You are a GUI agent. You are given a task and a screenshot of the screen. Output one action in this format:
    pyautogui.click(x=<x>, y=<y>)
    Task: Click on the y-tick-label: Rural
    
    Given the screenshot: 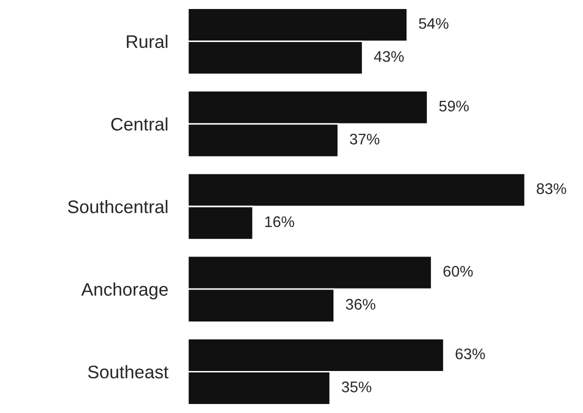 What is the action you would take?
    pyautogui.click(x=147, y=41)
    